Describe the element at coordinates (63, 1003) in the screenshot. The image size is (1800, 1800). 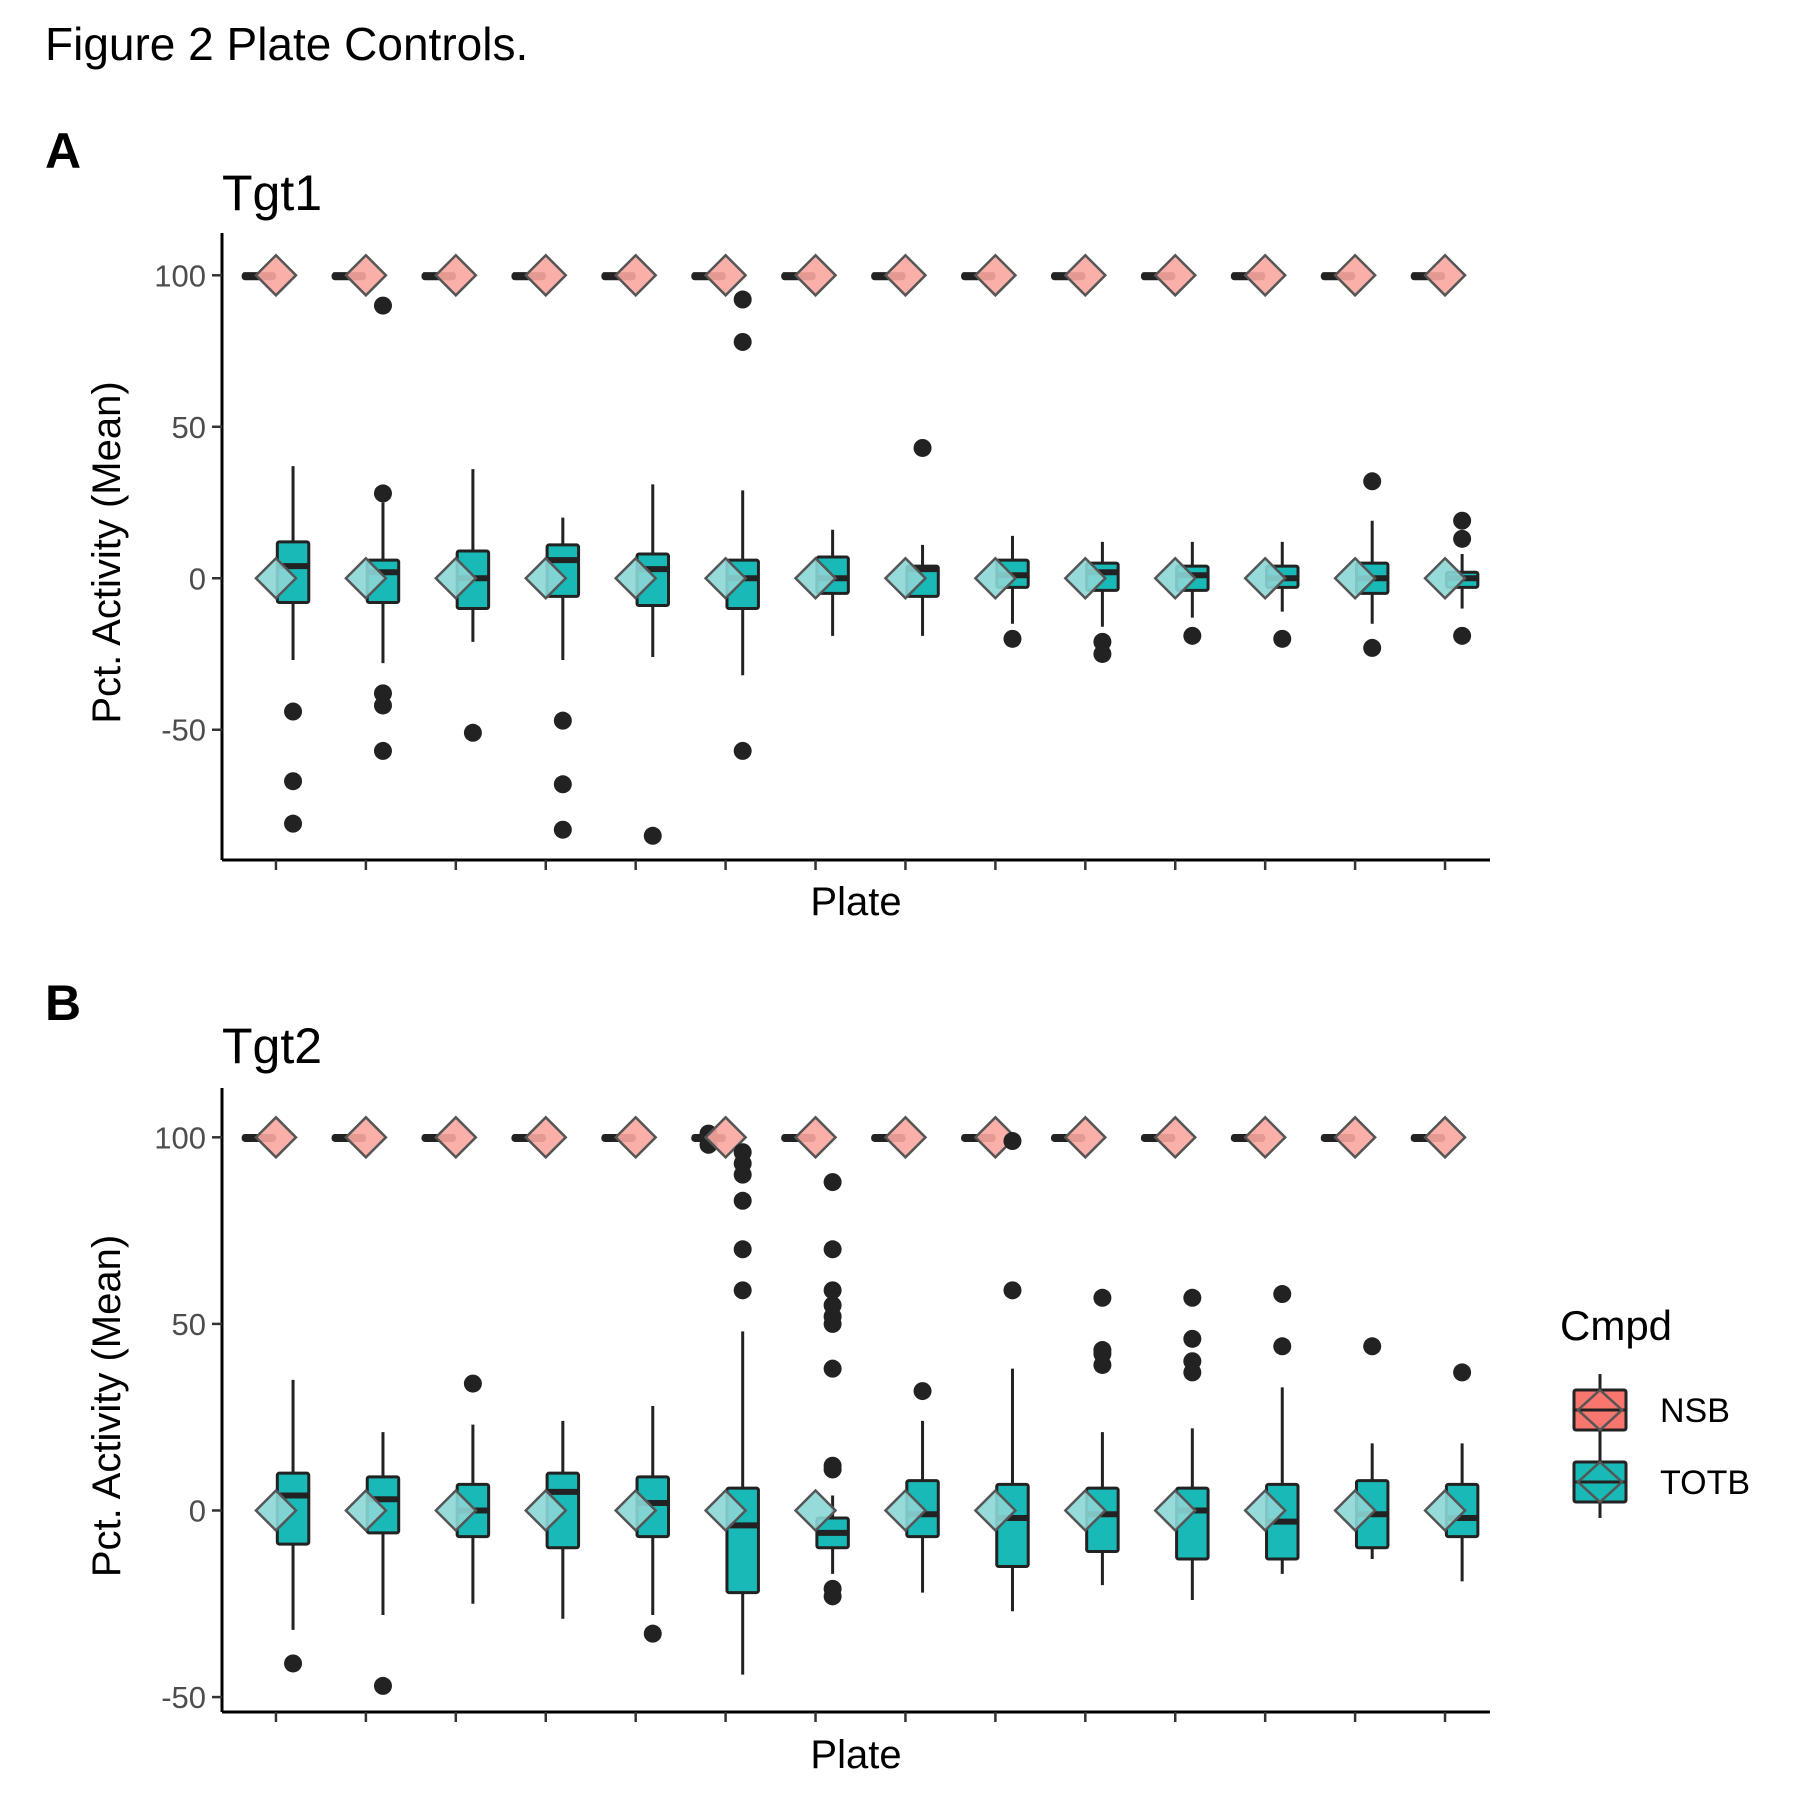
I see `panel-label: B` at that location.